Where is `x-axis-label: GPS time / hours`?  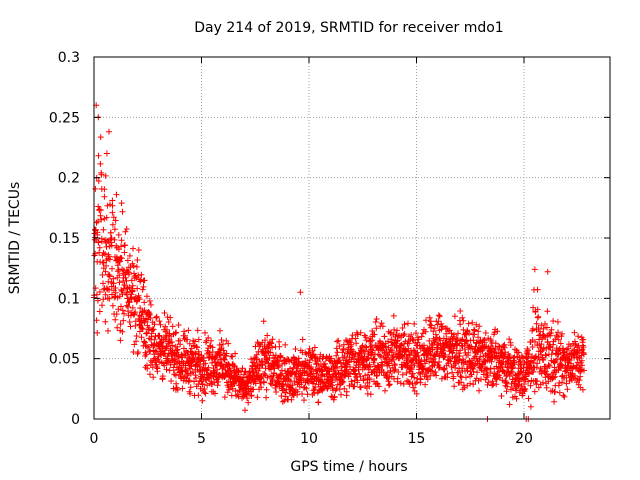 x-axis-label: GPS time / hours is located at coordinates (348, 467).